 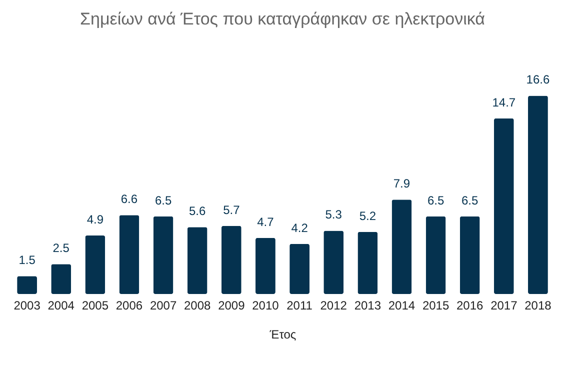 I want to click on data-label: 16.6, so click(x=538, y=79).